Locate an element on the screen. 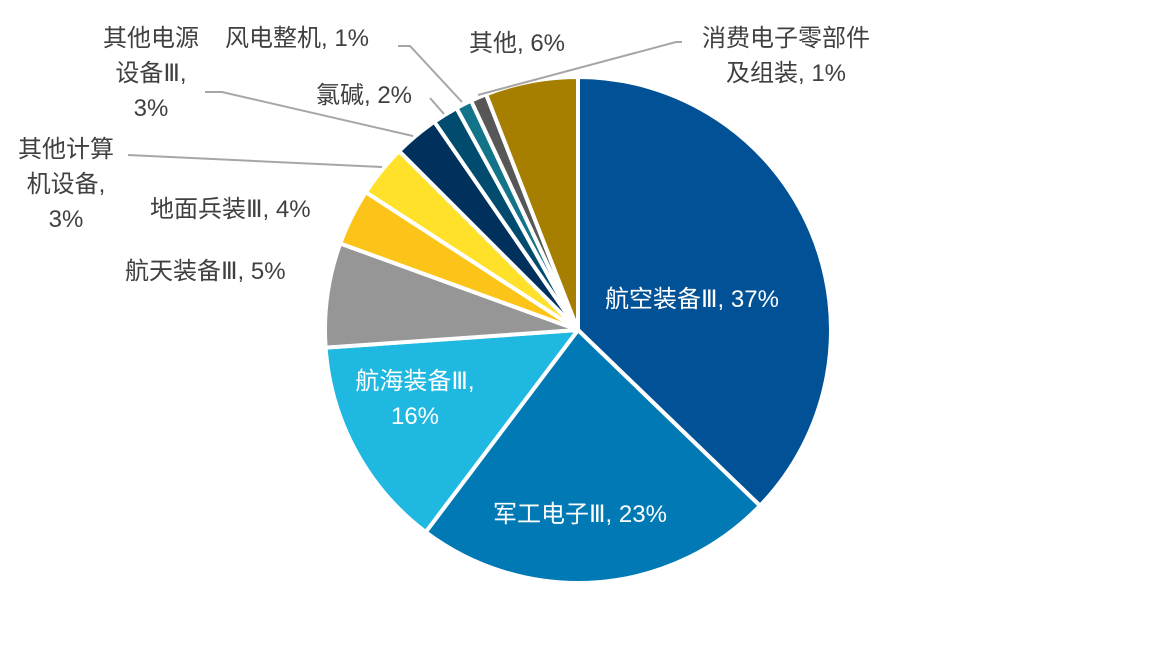  label-chlor-alkali: 氯碱, 2% is located at coordinates (364, 95).